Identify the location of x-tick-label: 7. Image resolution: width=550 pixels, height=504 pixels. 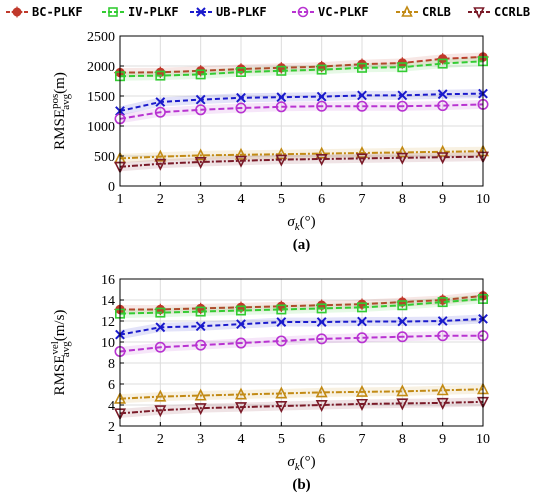
(362, 439).